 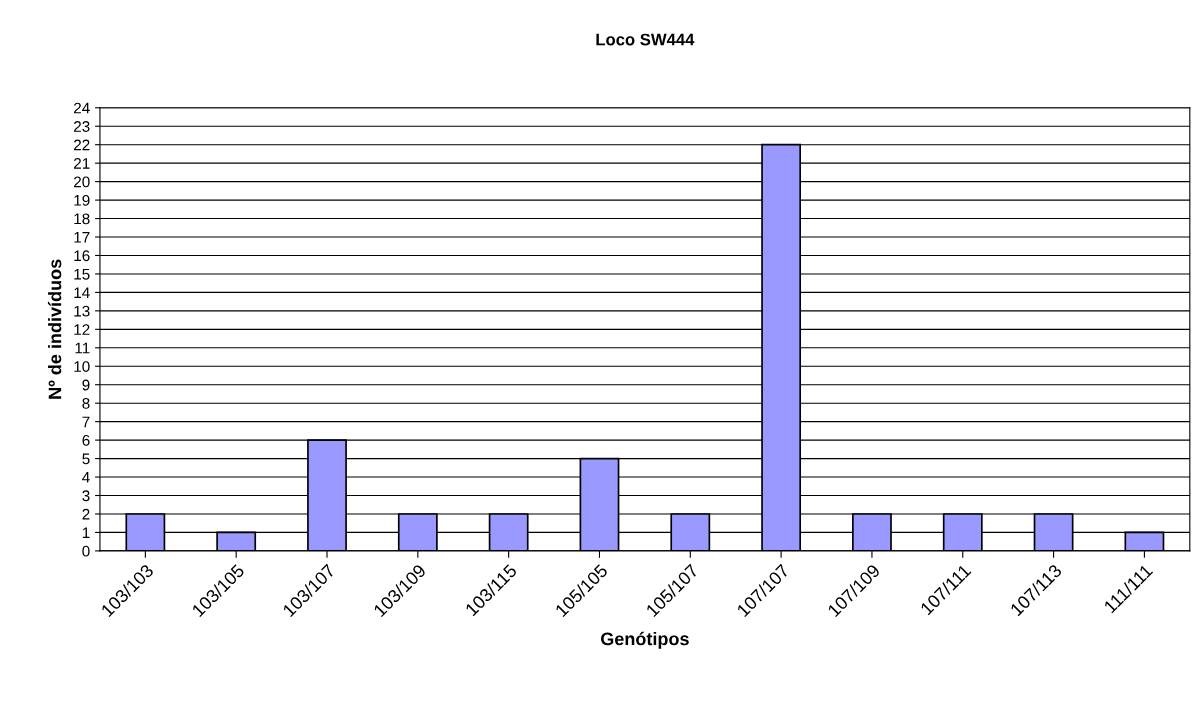 I want to click on y-tick-label: 9, so click(x=86, y=385).